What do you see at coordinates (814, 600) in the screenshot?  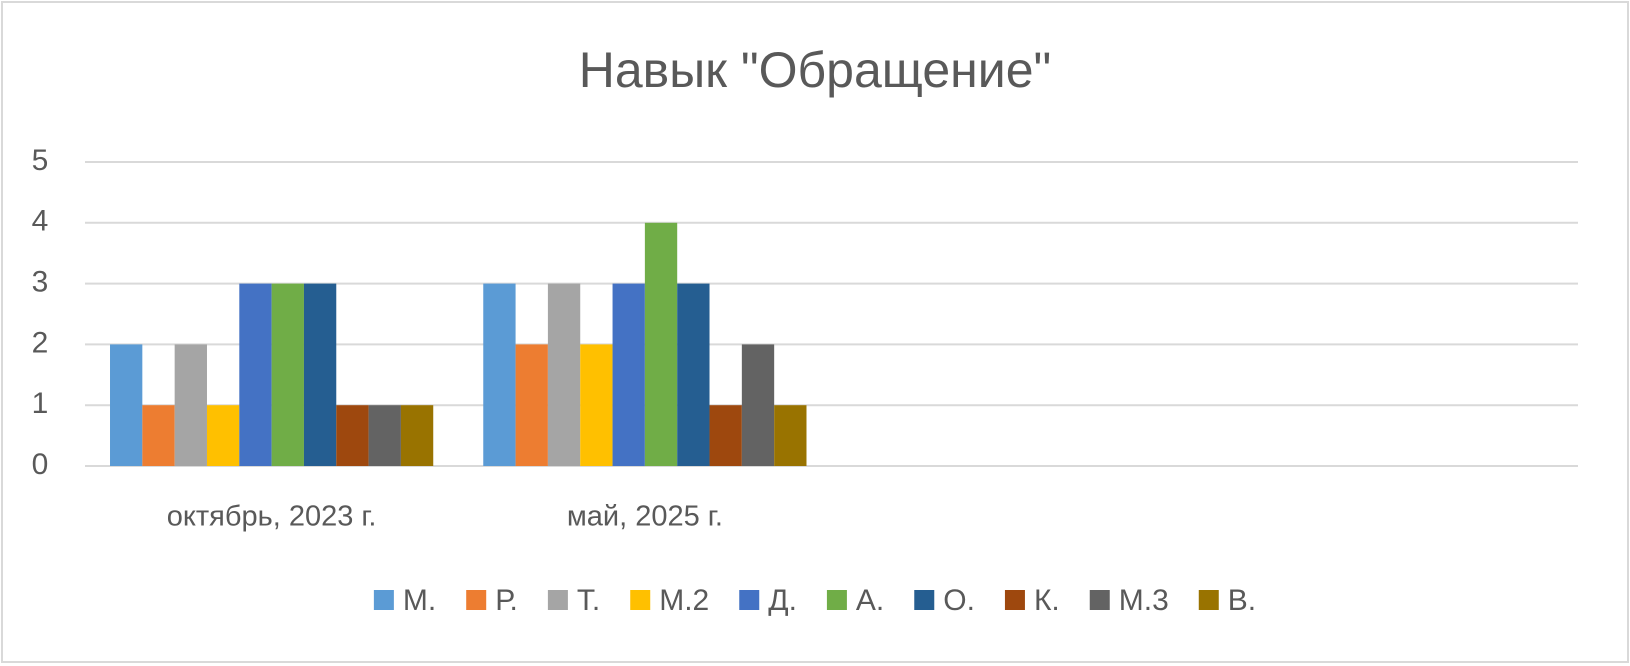 I see `legend: М. Р. Т. М.2 Д. А. О. К. М.3 В.` at bounding box center [814, 600].